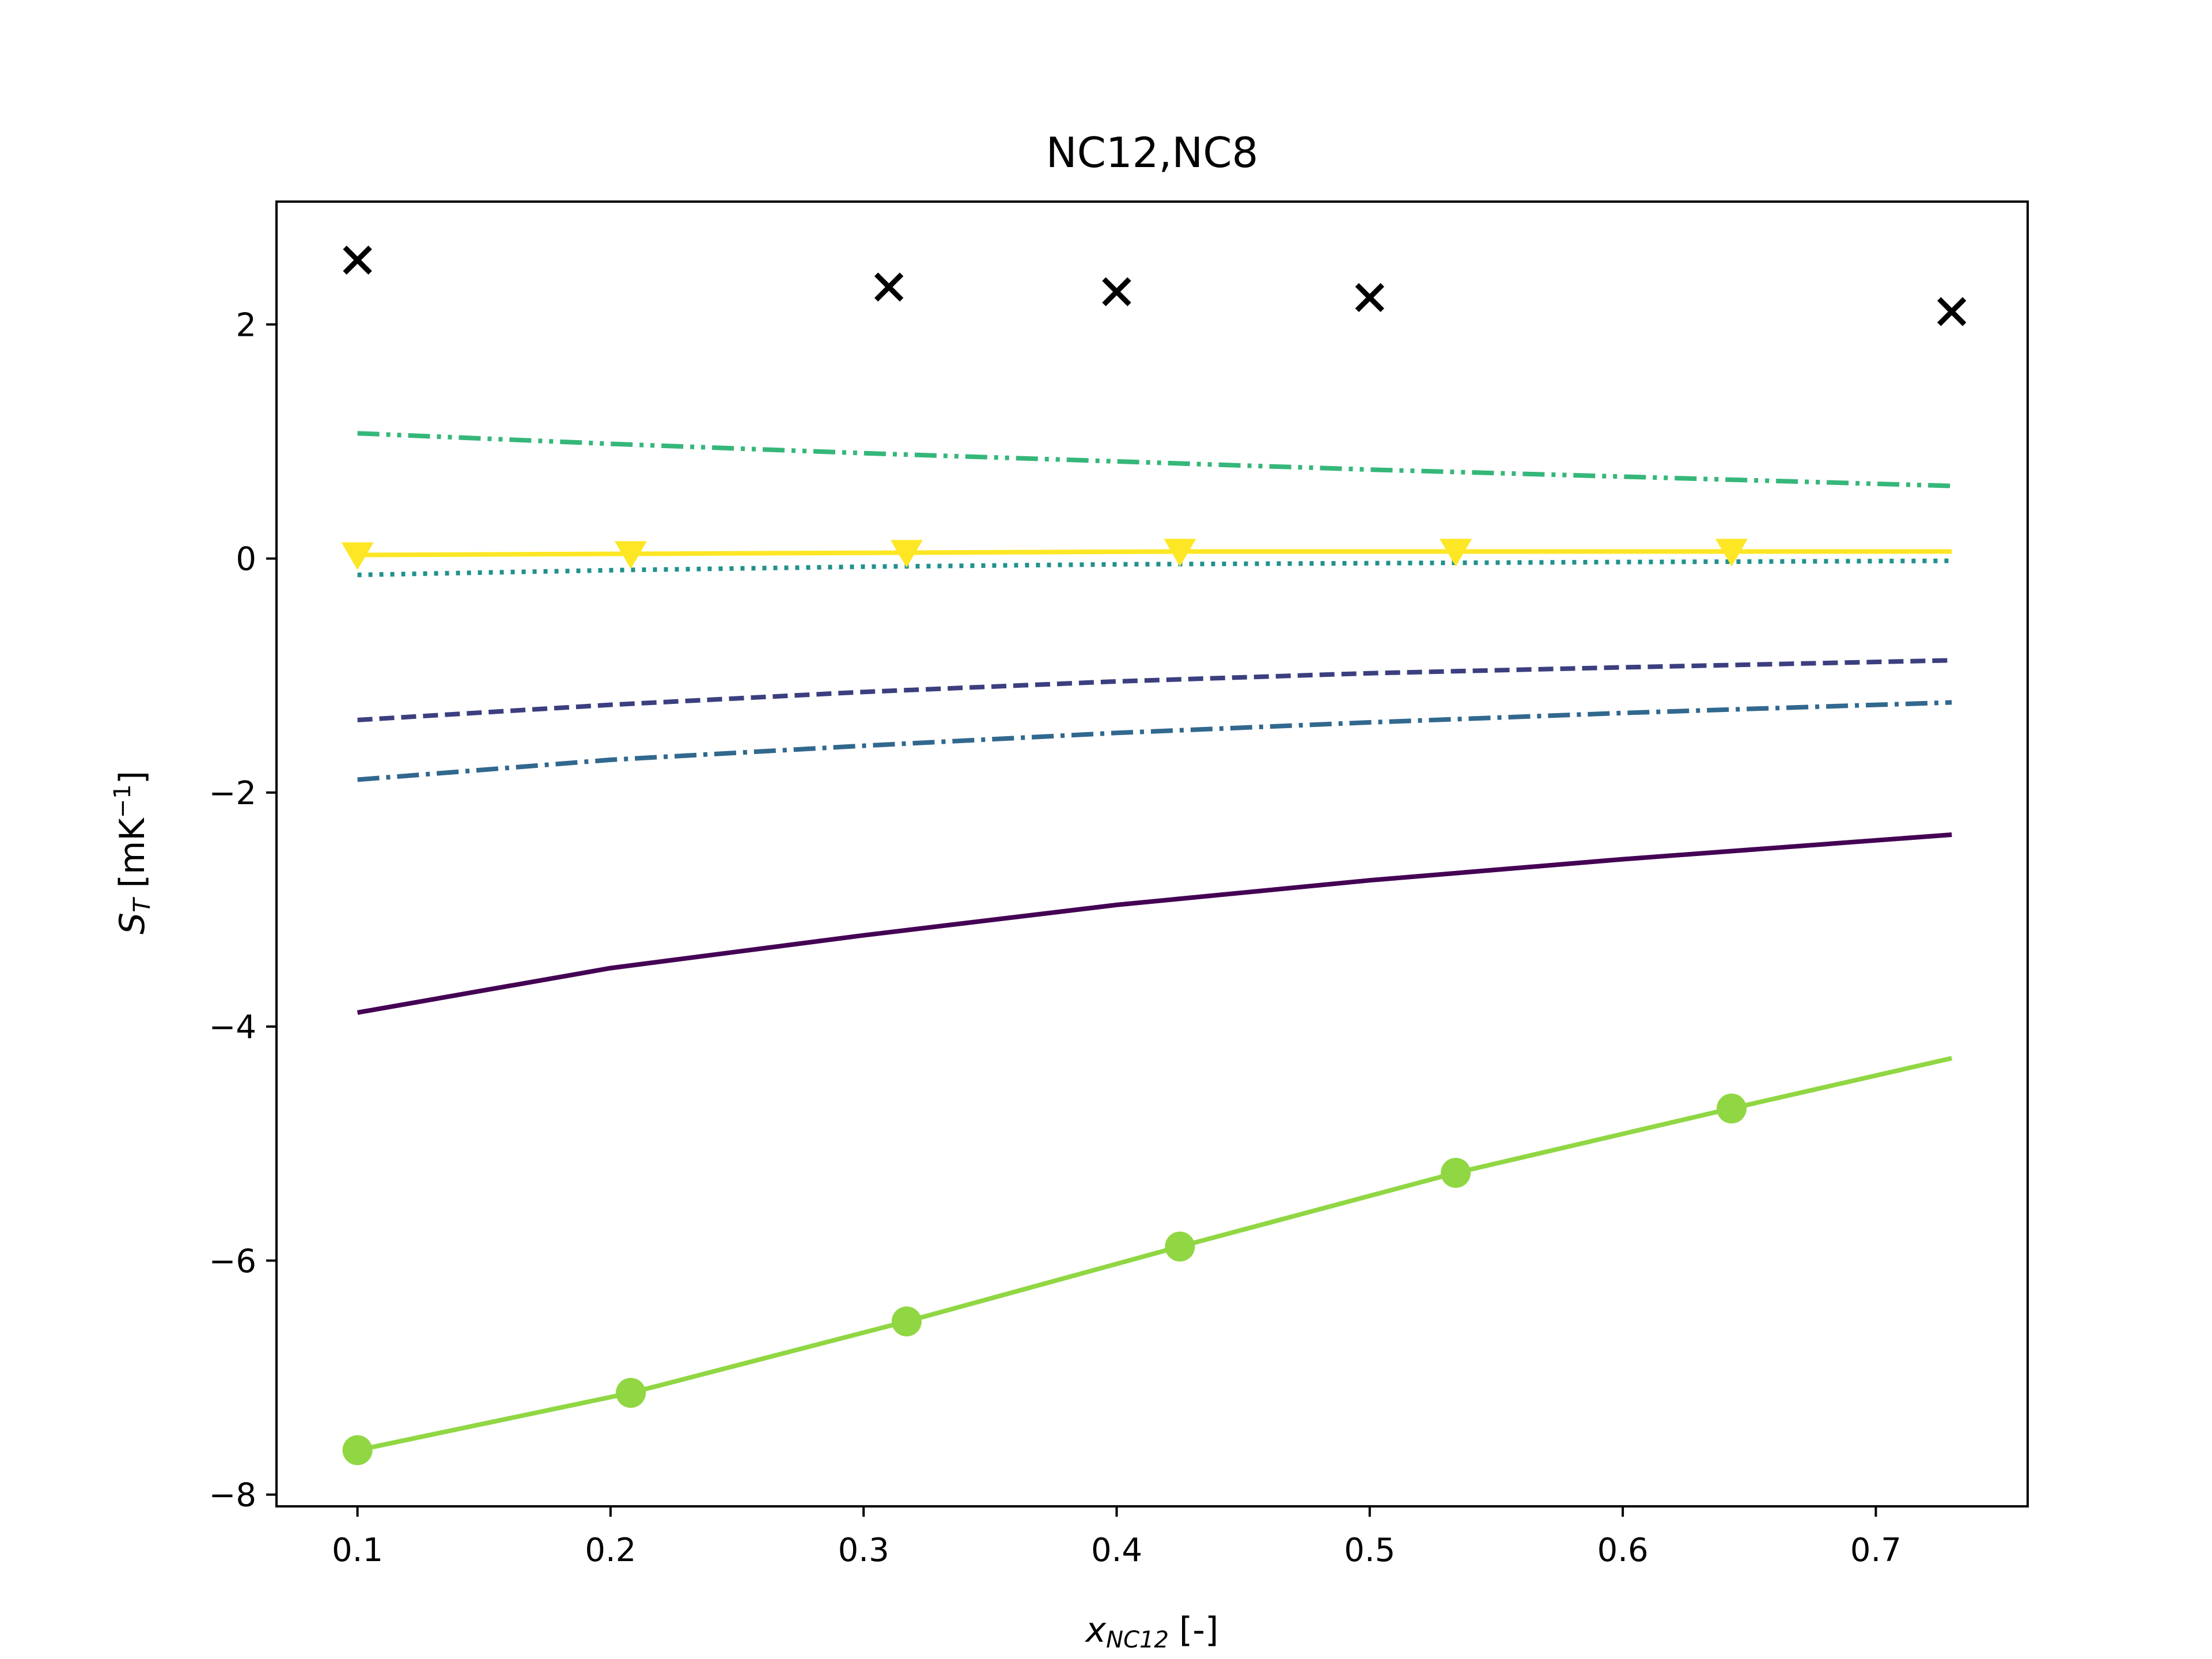 The height and width of the screenshot is (1659, 2212). What do you see at coordinates (232, 1261) in the screenshot?
I see `y-tick-label: −6` at bounding box center [232, 1261].